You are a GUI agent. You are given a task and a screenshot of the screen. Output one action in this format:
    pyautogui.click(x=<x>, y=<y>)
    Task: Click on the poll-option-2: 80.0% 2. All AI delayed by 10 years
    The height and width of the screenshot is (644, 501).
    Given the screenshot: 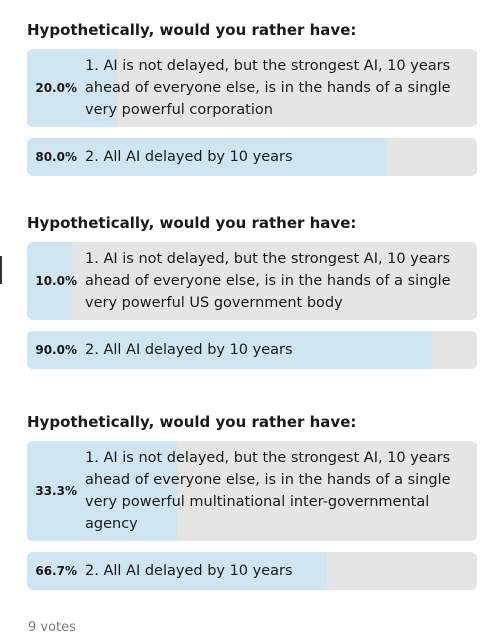 What is the action you would take?
    pyautogui.click(x=252, y=157)
    